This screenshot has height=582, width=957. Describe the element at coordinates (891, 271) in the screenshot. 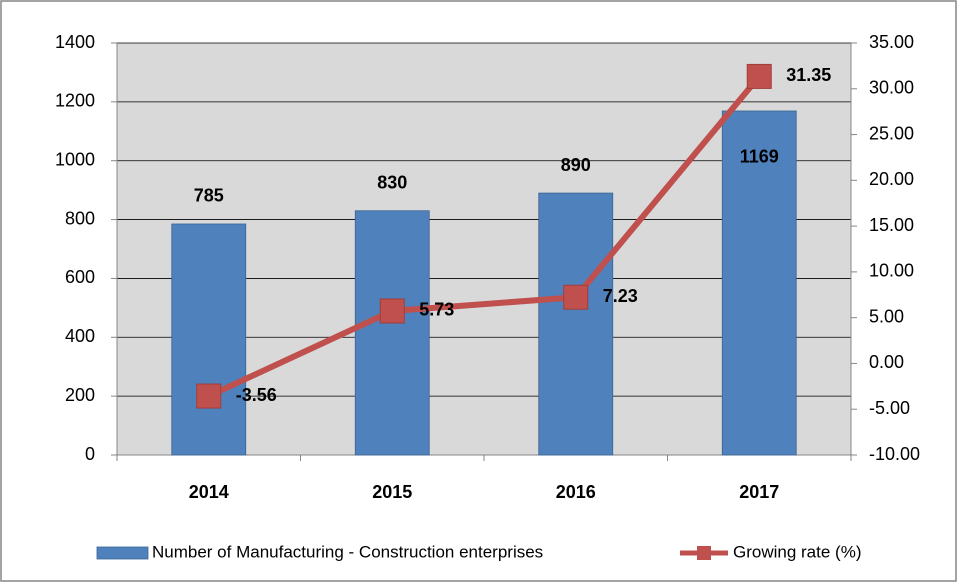

I see `y2-tick-label: 10.00` at that location.